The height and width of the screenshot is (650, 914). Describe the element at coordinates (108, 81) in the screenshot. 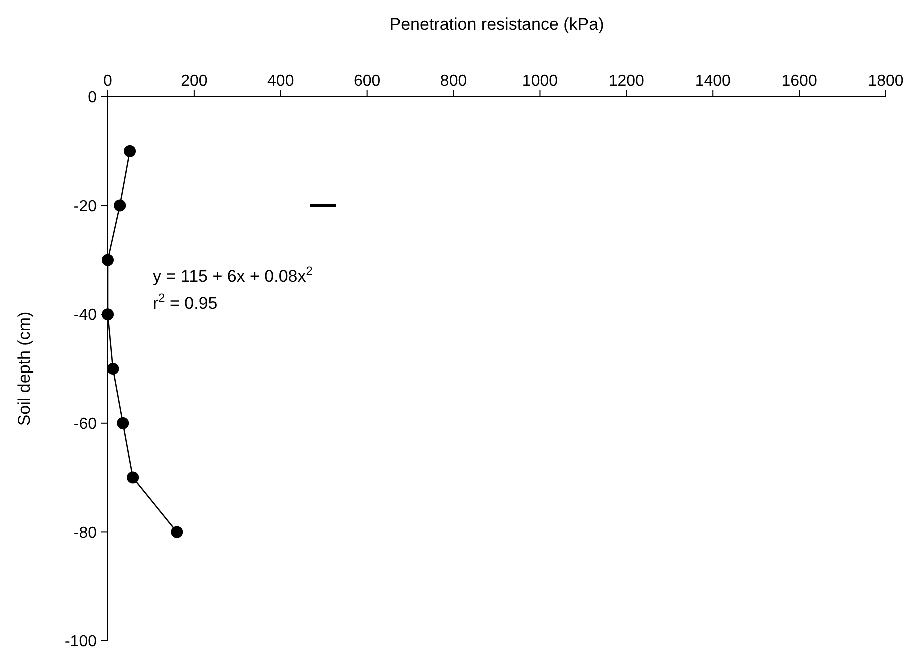

I see `x-tick-label: 0` at that location.